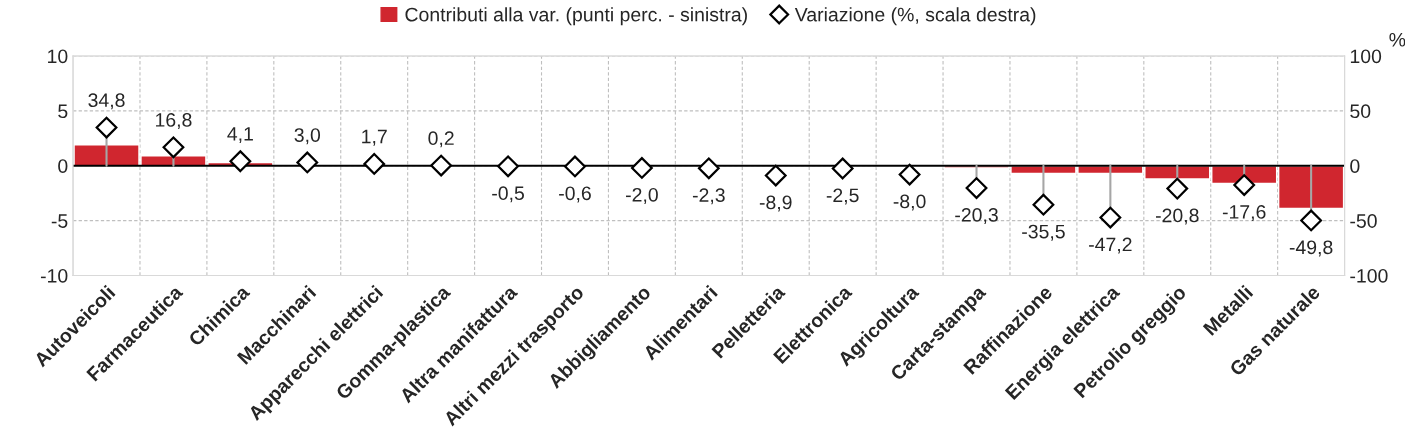 This screenshot has width=1405, height=448. I want to click on data-label: -20,3, so click(976, 216).